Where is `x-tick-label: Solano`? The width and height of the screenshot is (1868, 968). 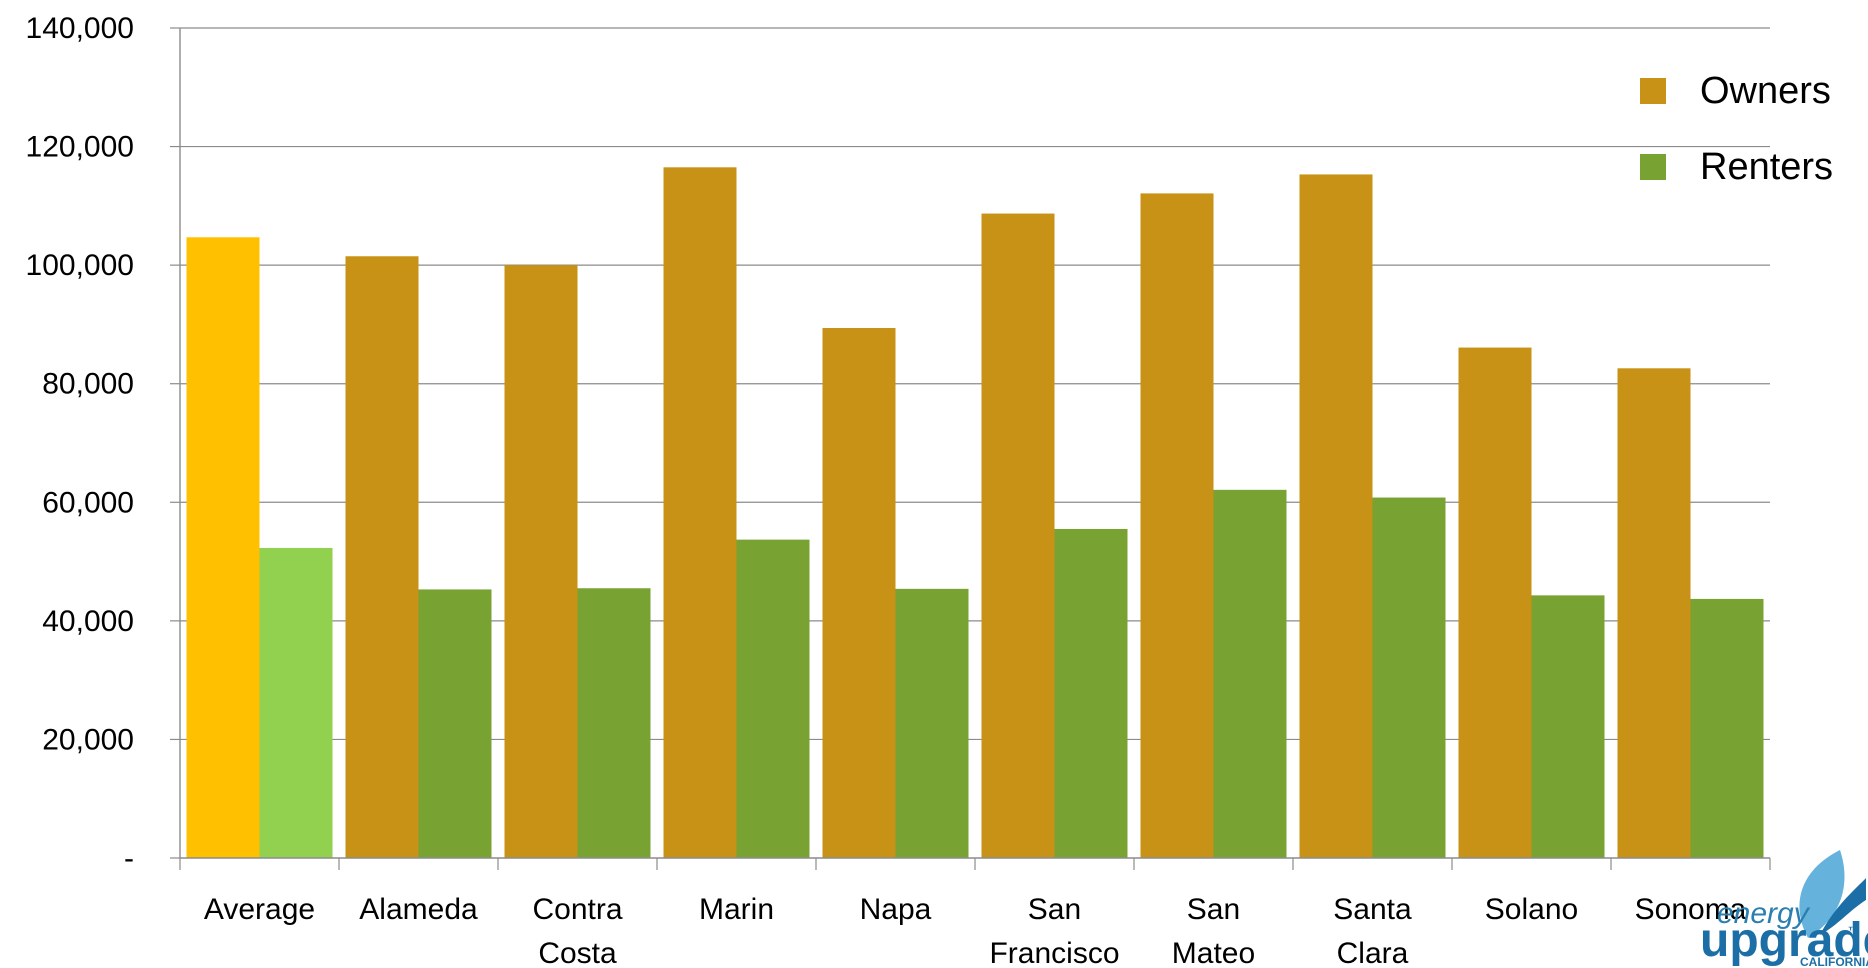
x-tick-label: Solano is located at coordinates (1531, 909).